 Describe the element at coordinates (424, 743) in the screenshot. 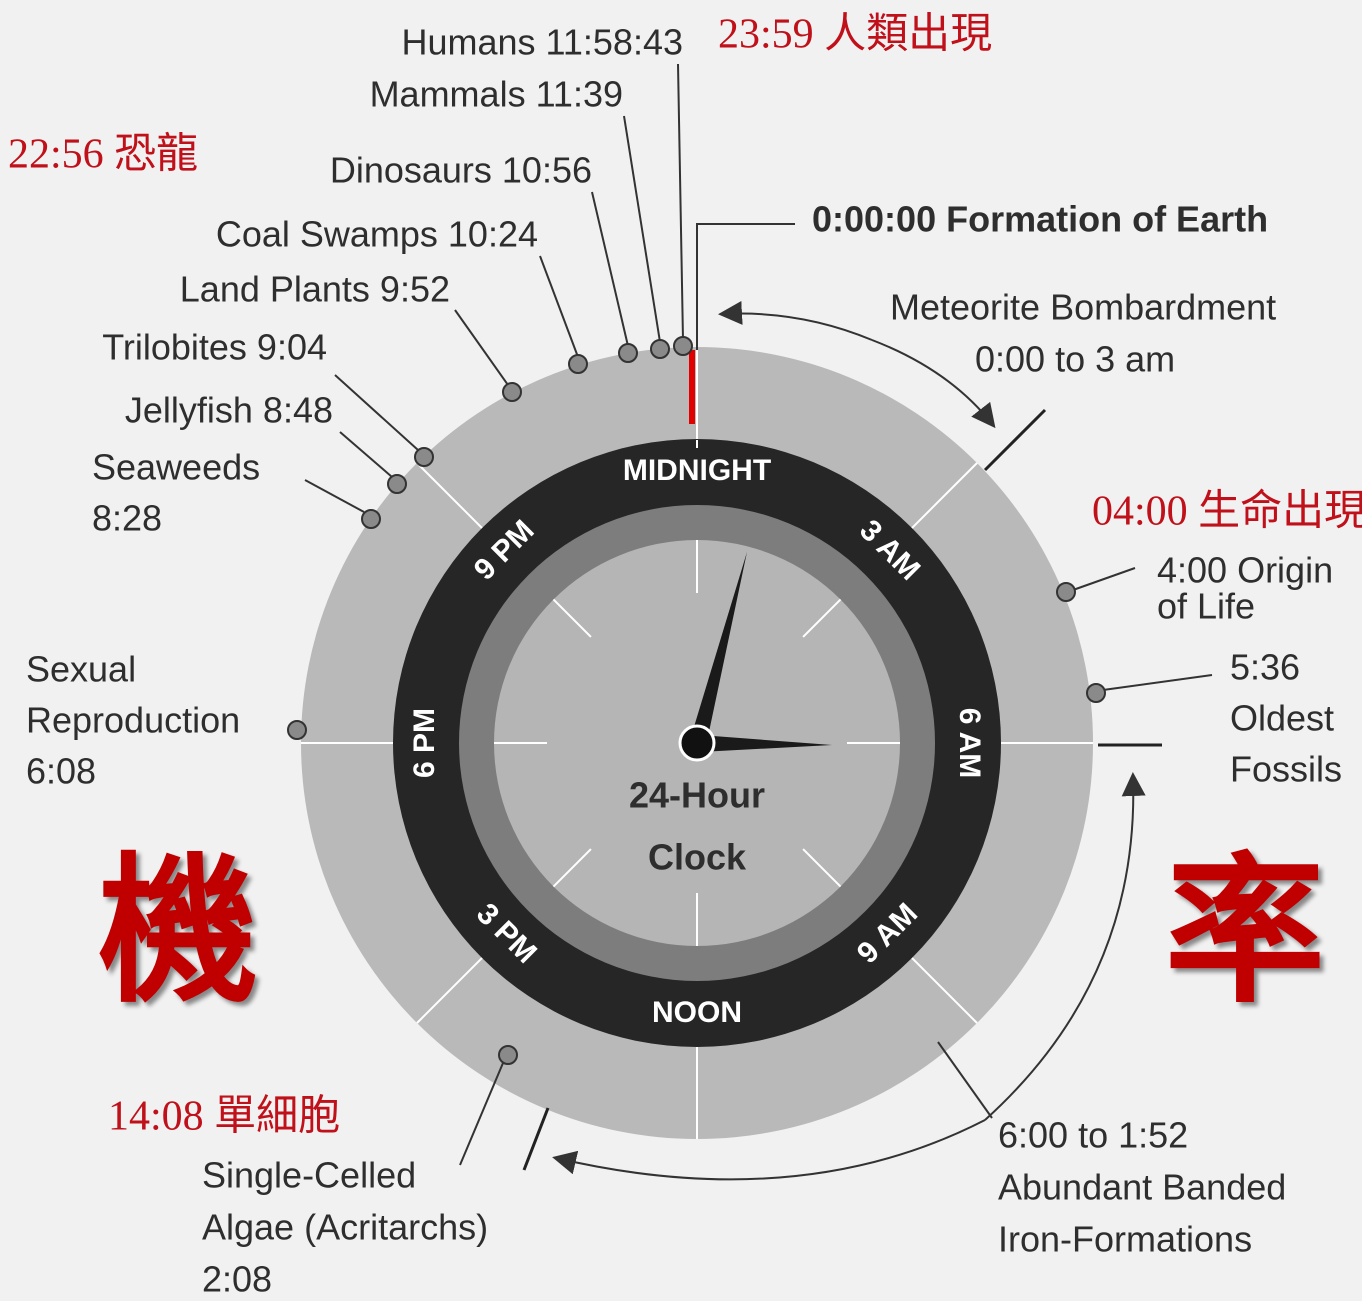

I see `ring-label: 6 PM` at that location.